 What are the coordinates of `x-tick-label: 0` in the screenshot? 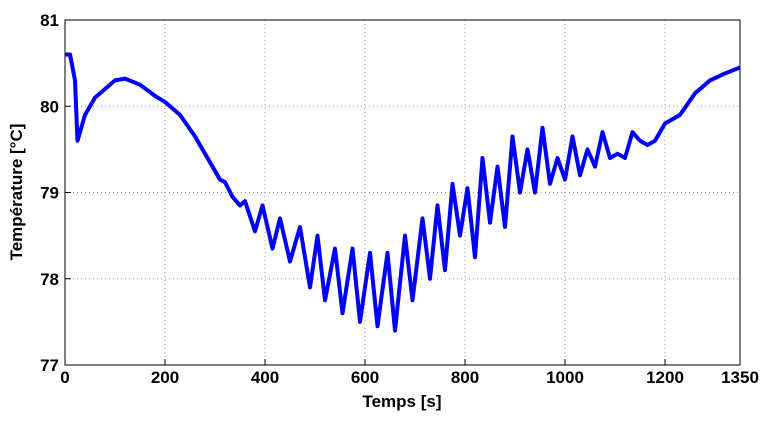 It's located at (64, 377).